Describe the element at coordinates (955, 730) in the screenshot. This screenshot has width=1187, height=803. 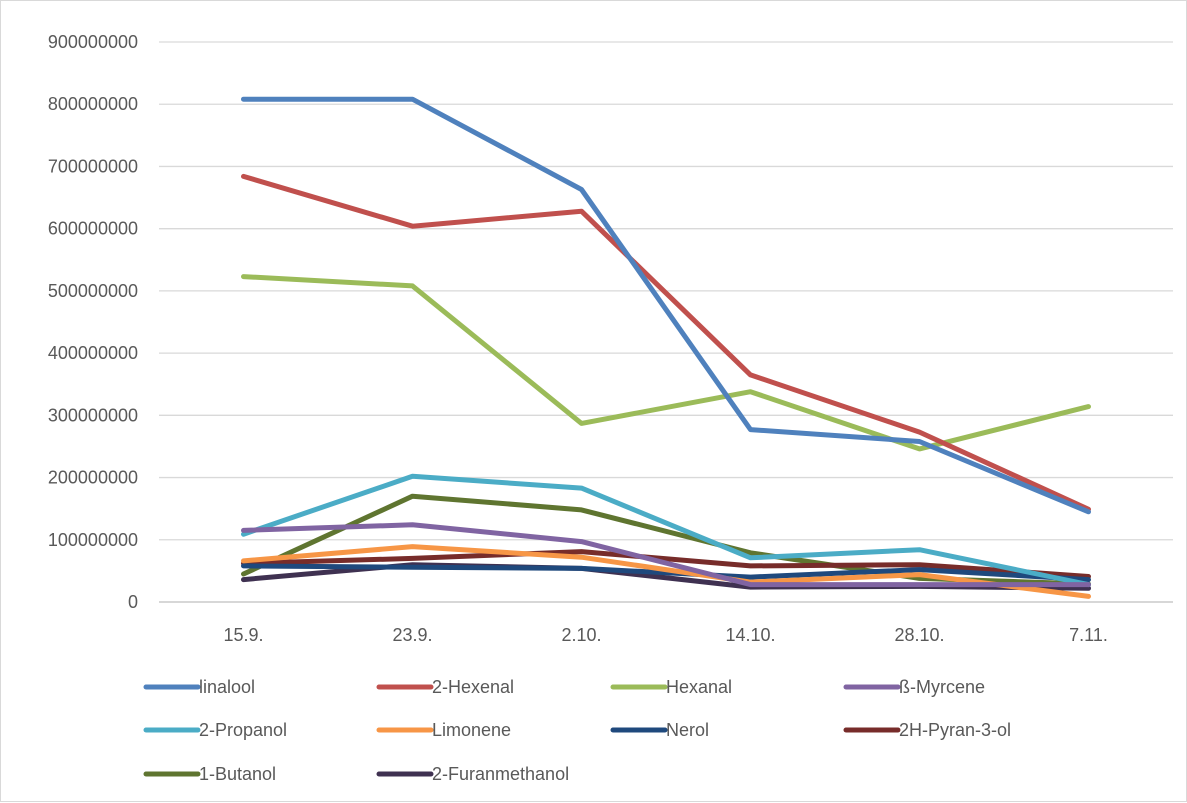
I see `legend-label: 2H-Pyran-3-ol` at that location.